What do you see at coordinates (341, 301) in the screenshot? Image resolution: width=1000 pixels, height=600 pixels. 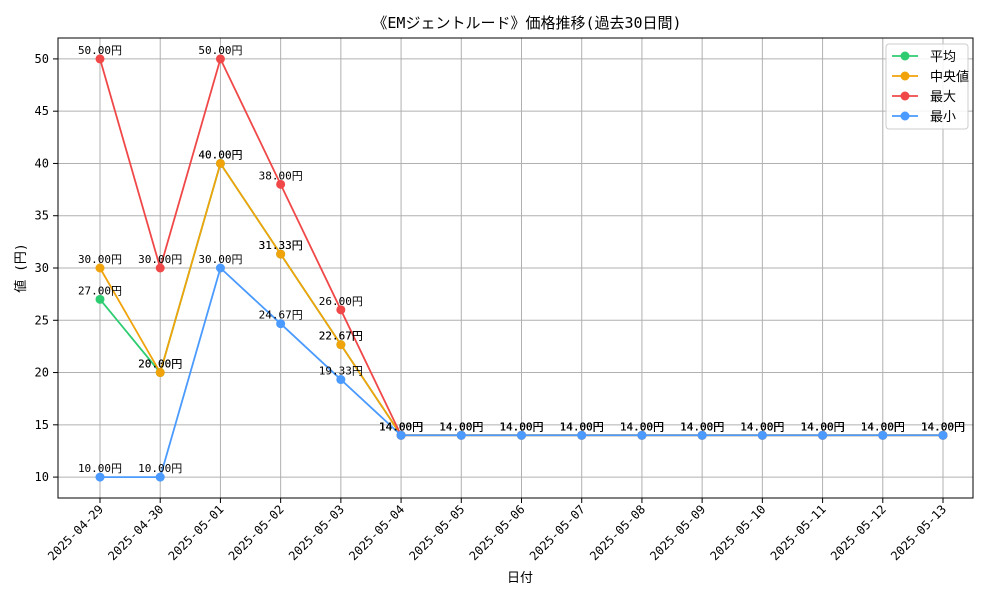 I see `data-label: 26.00円` at bounding box center [341, 301].